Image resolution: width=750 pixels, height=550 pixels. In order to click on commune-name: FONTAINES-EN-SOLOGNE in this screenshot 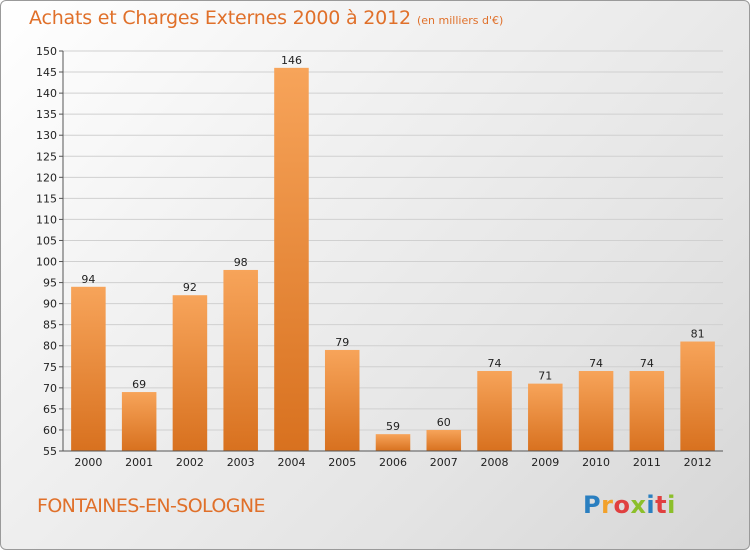, I will do `click(151, 506)`.